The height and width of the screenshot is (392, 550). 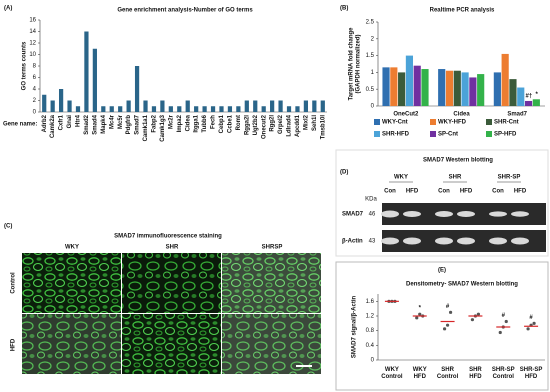 What do you see at coordinates (509, 178) in the screenshot?
I see `group-label: SHR-SP` at bounding box center [509, 178].